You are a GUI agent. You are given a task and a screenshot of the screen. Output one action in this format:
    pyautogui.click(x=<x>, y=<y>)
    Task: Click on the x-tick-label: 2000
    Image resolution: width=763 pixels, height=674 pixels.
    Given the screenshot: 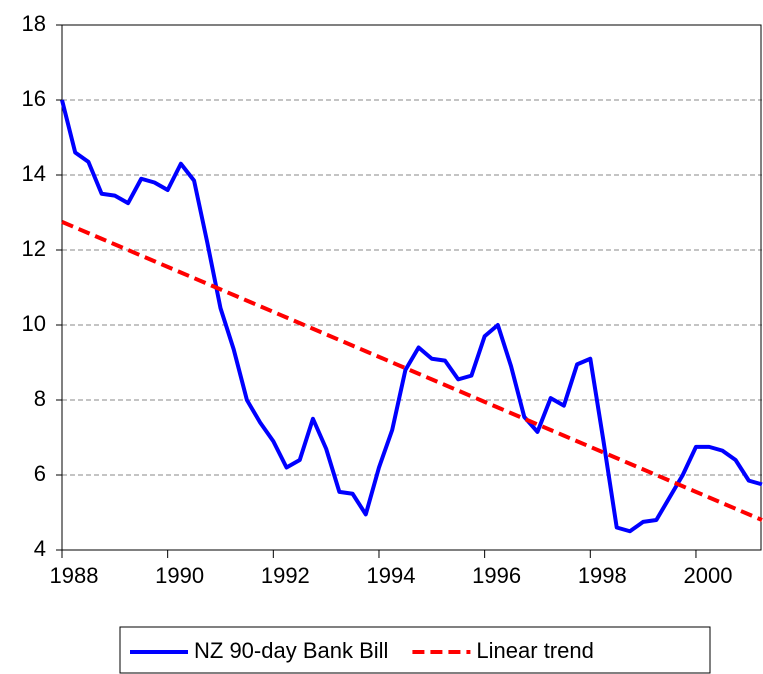 What is the action you would take?
    pyautogui.click(x=707, y=575)
    